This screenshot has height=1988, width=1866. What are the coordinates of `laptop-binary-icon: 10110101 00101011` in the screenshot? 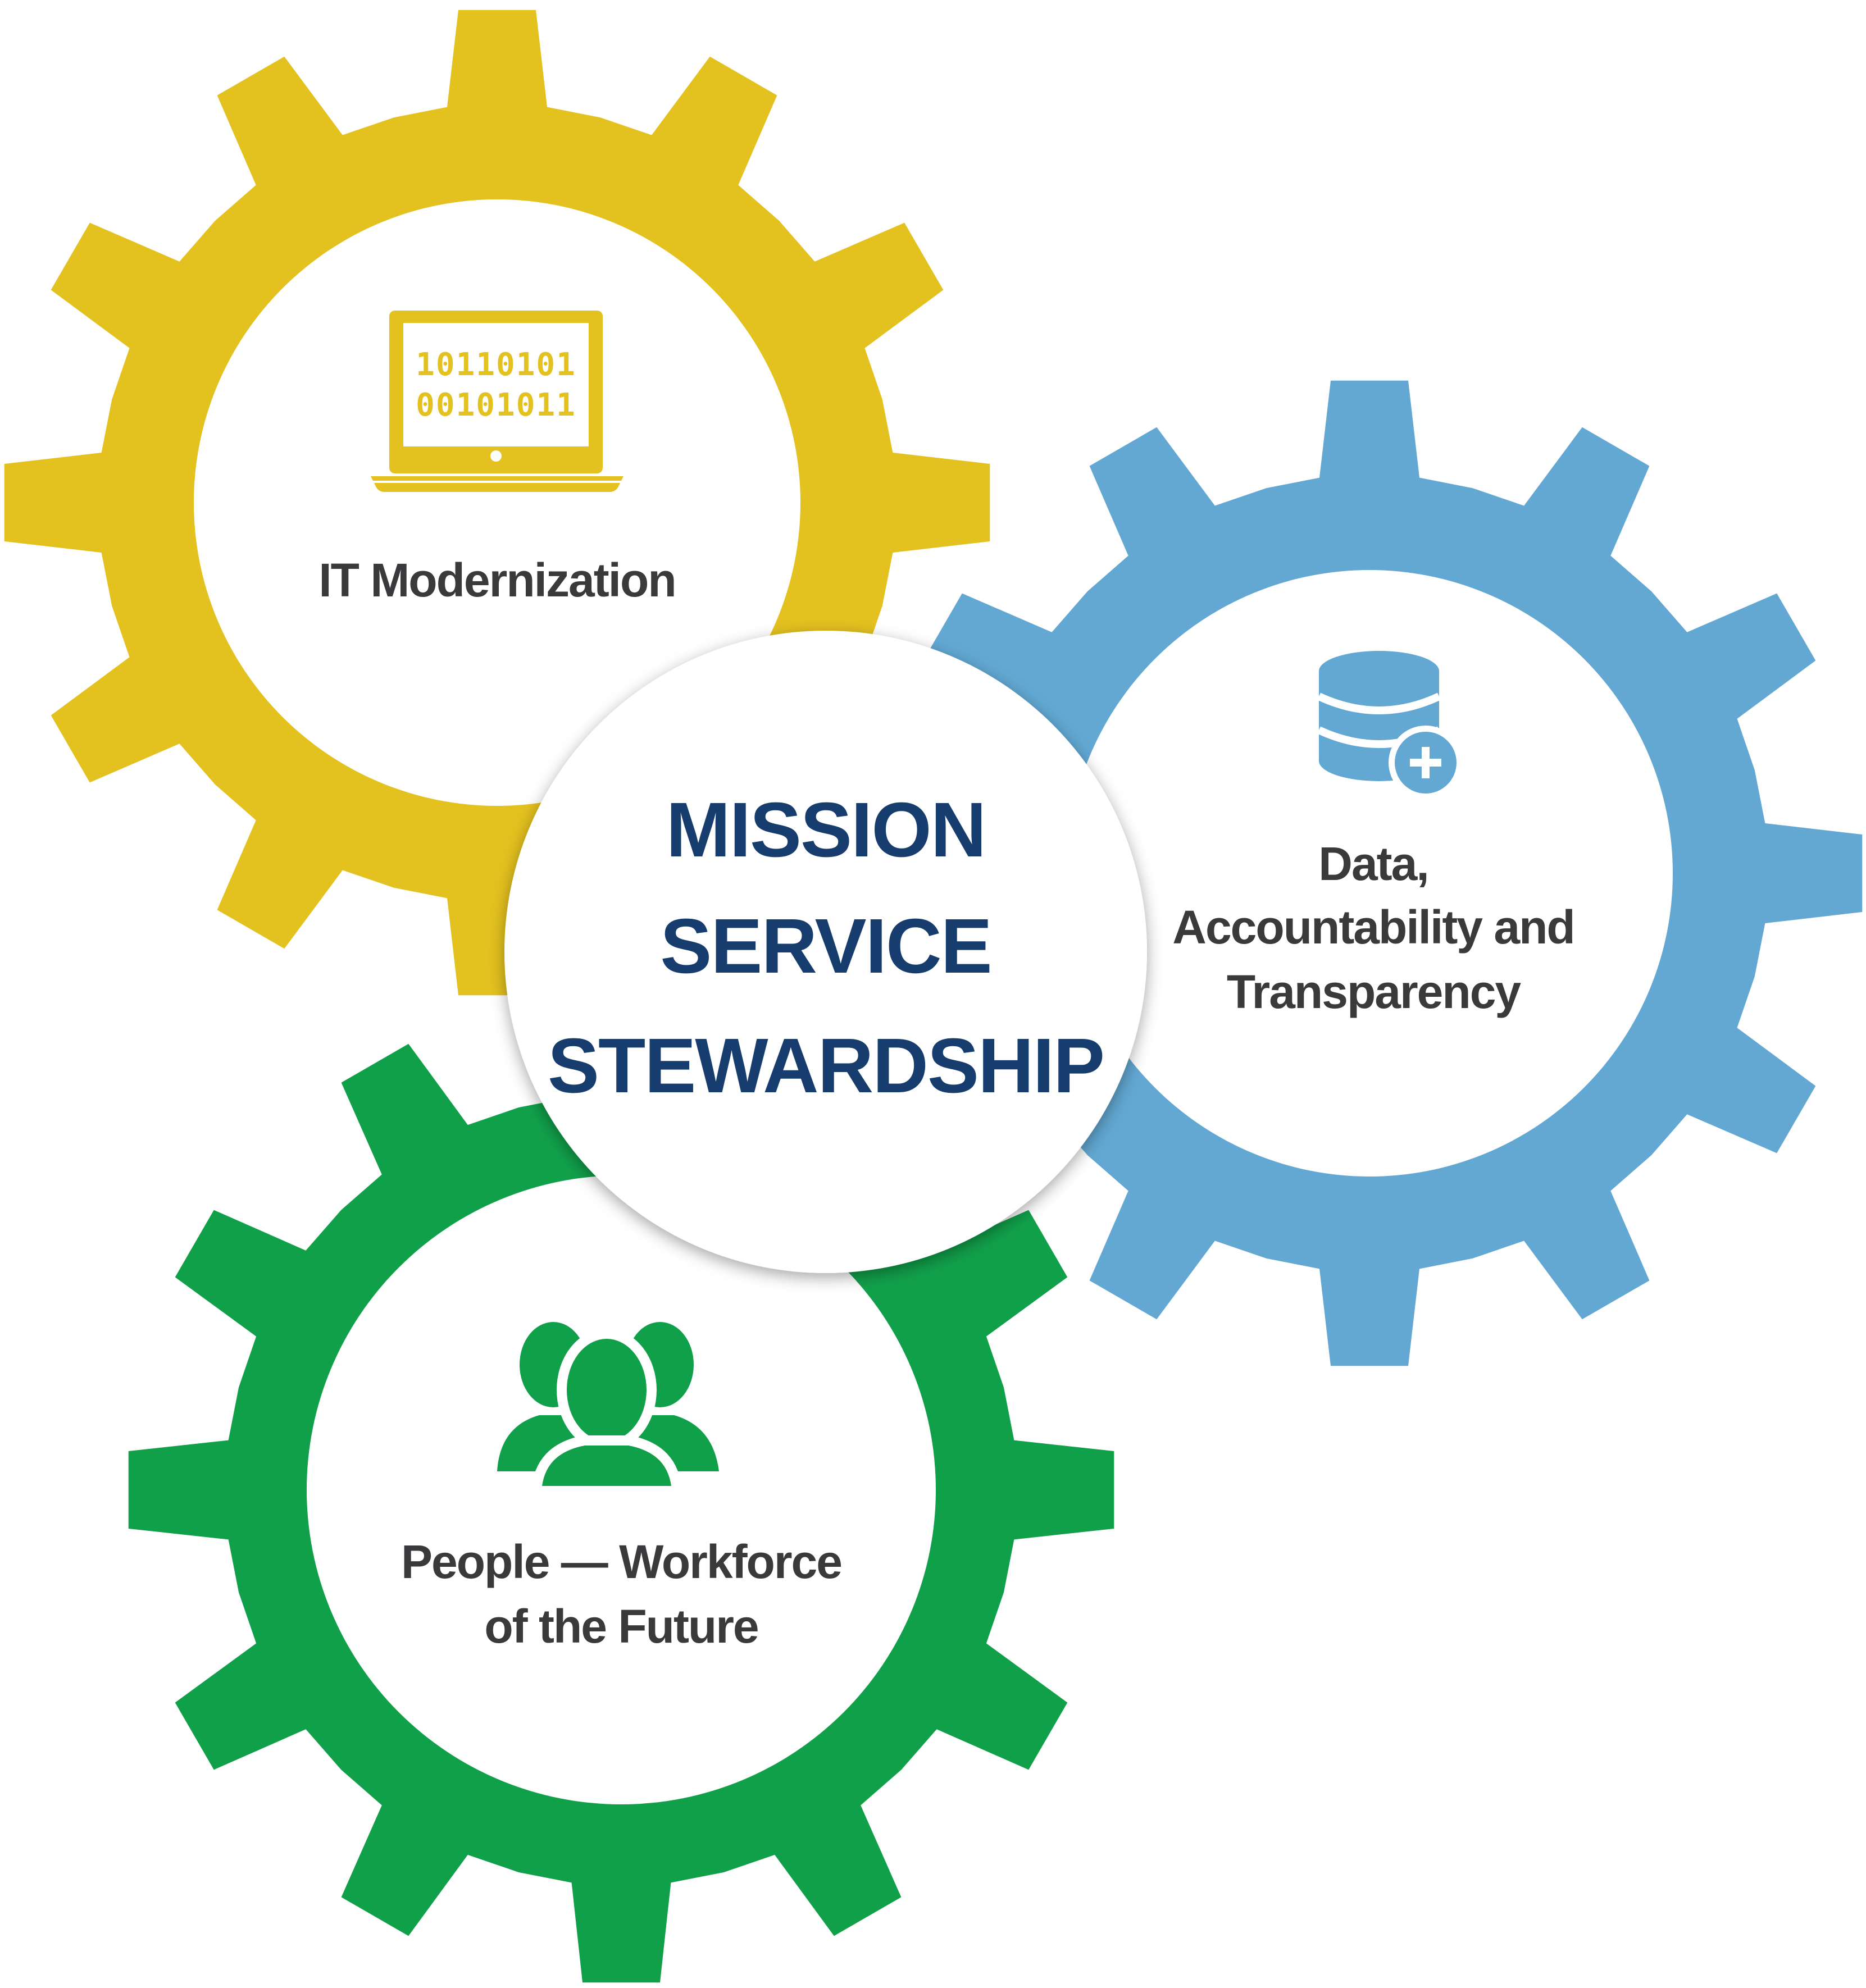 It's located at (497, 401).